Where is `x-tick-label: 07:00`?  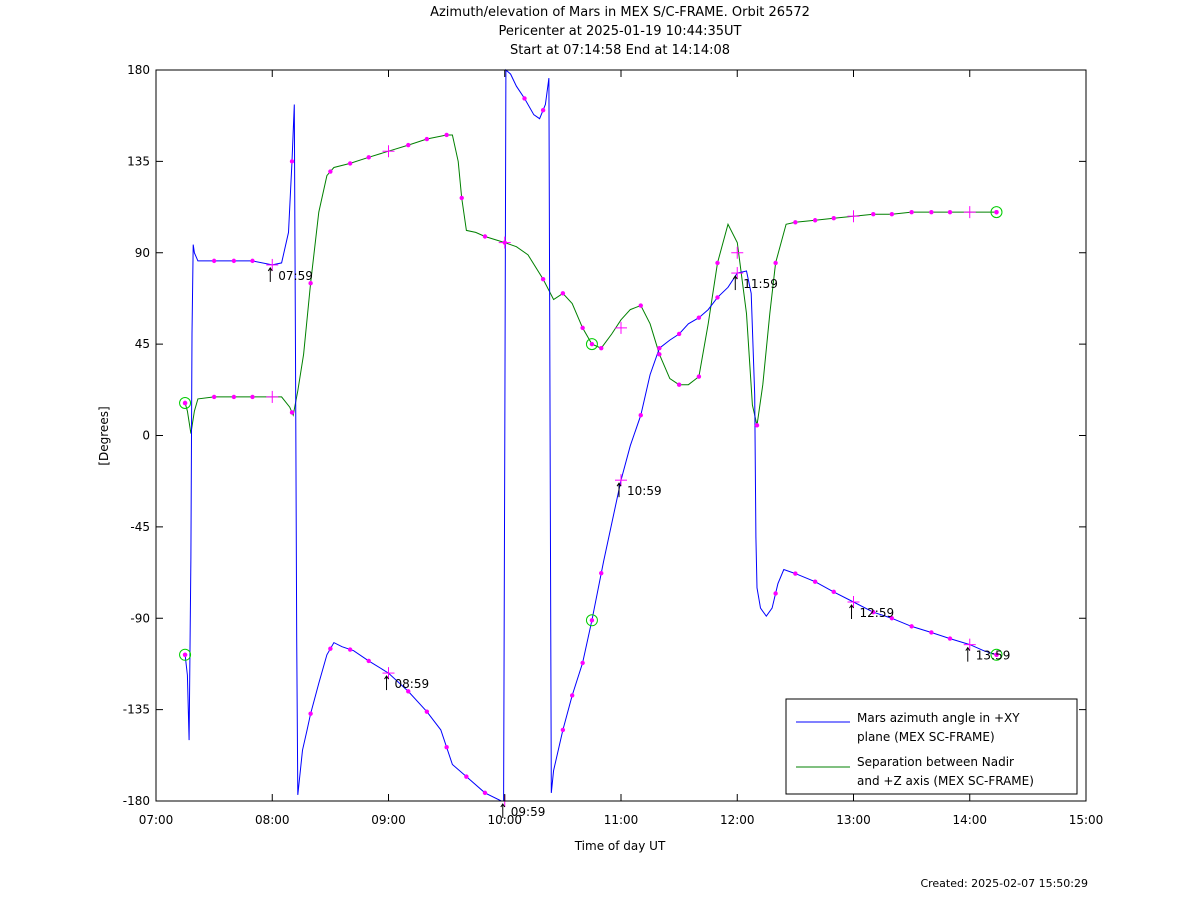 x-tick-label: 07:00 is located at coordinates (156, 820).